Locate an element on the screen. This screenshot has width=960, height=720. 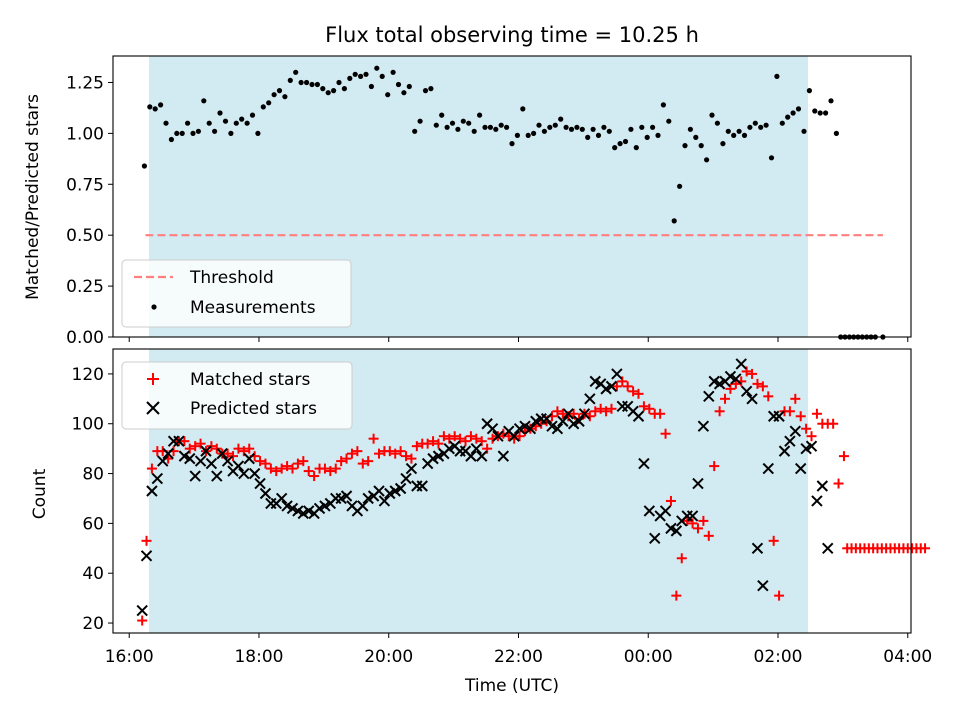
top-y-tick-label: 0.00 is located at coordinates (85, 338).